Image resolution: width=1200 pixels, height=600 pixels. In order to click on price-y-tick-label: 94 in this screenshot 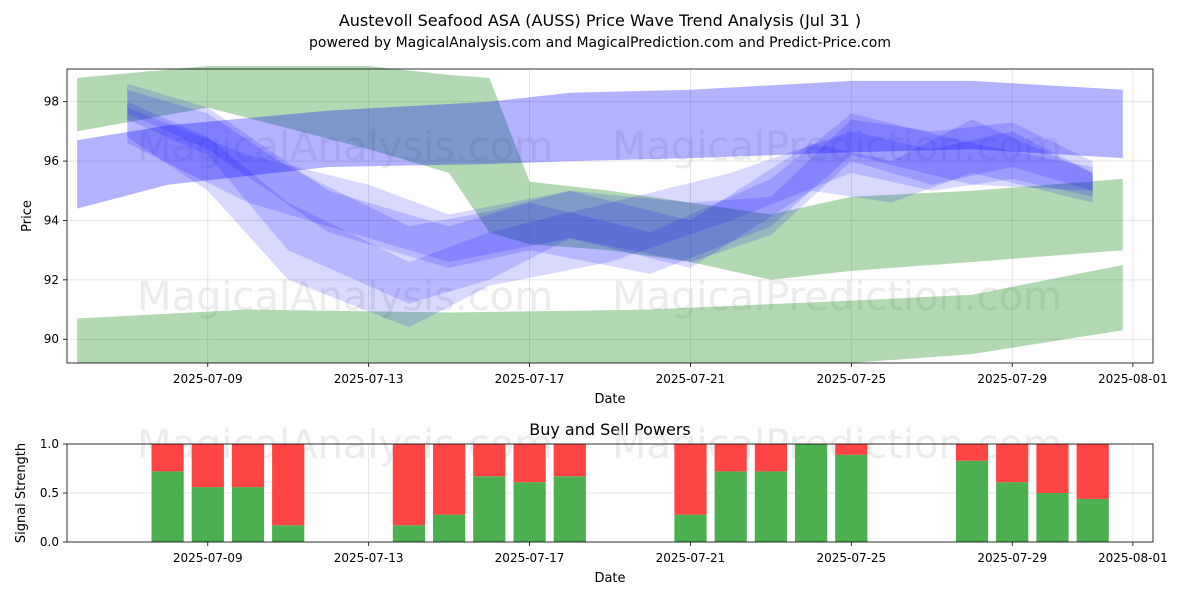, I will do `click(51, 220)`.